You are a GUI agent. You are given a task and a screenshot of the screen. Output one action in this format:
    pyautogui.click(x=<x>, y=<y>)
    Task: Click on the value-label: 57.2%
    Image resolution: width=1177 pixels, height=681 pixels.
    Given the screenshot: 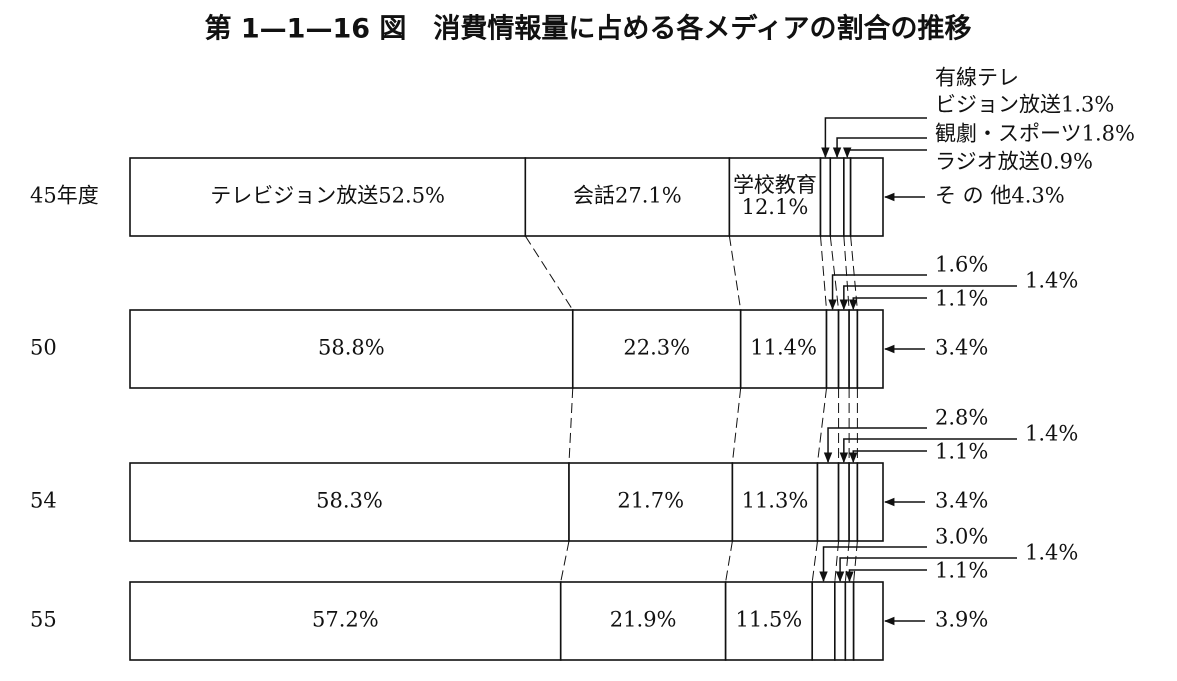 What is the action you would take?
    pyautogui.click(x=345, y=620)
    